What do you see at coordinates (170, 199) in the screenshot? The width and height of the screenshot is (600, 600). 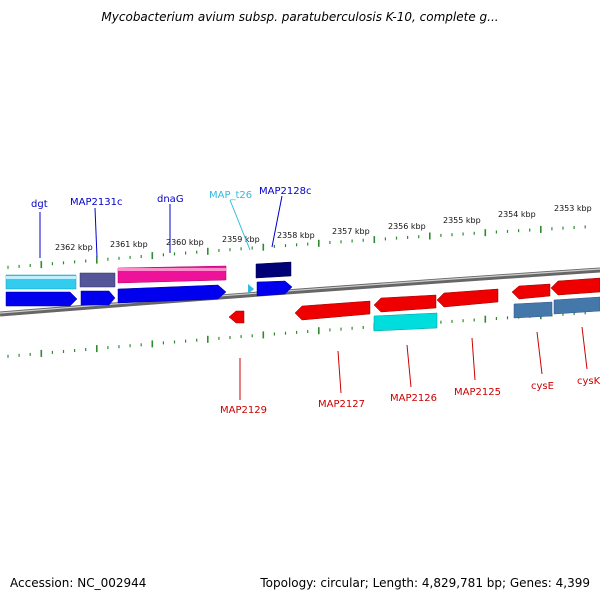 I see `gene-label-dnag: dnaG` at bounding box center [170, 199].